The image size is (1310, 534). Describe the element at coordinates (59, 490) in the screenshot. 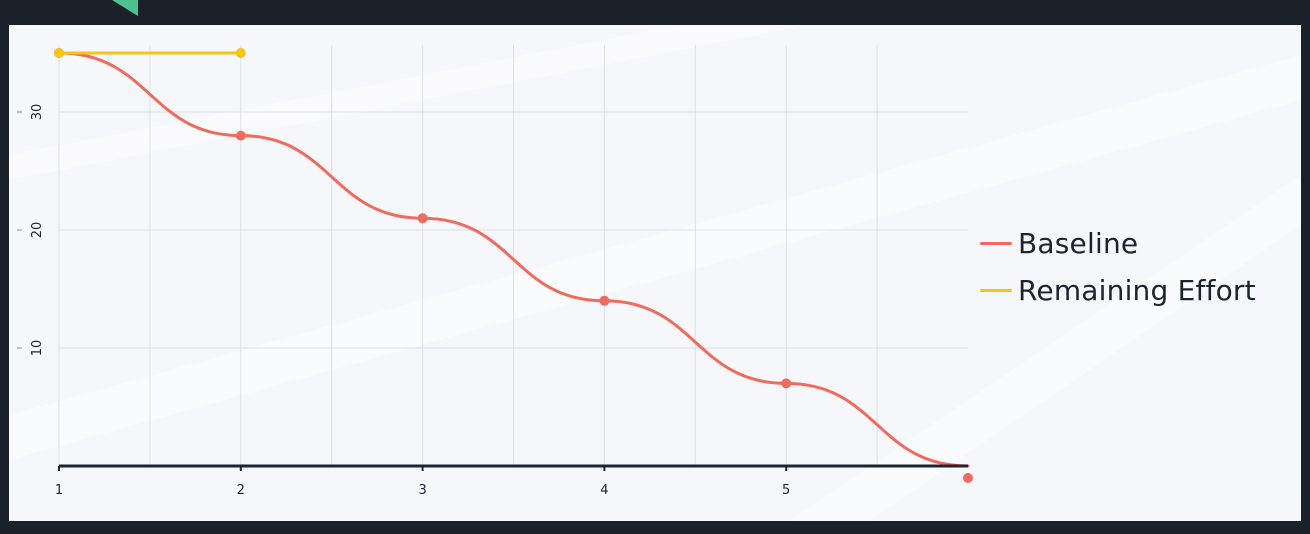

I see `x-tick-label: 1` at that location.